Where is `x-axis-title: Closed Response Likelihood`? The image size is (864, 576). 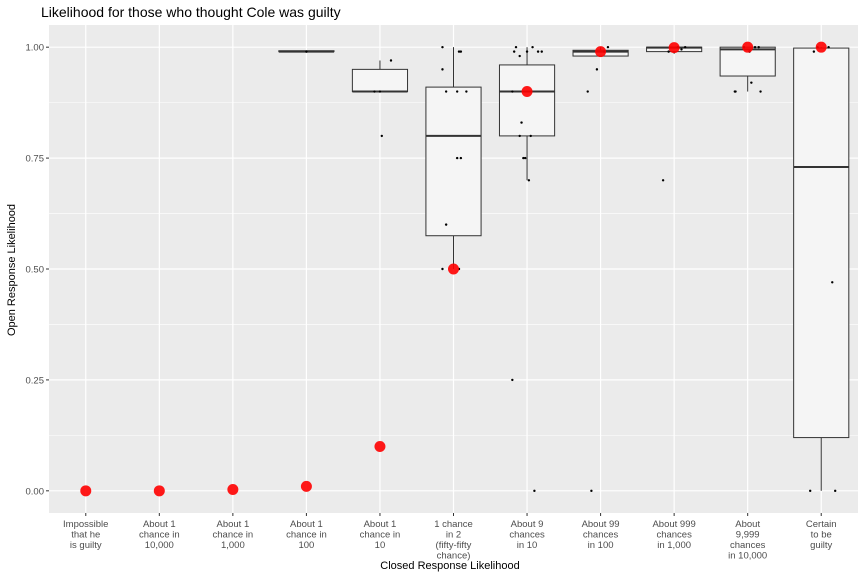 x-axis-title: Closed Response Likelihood is located at coordinates (449, 566).